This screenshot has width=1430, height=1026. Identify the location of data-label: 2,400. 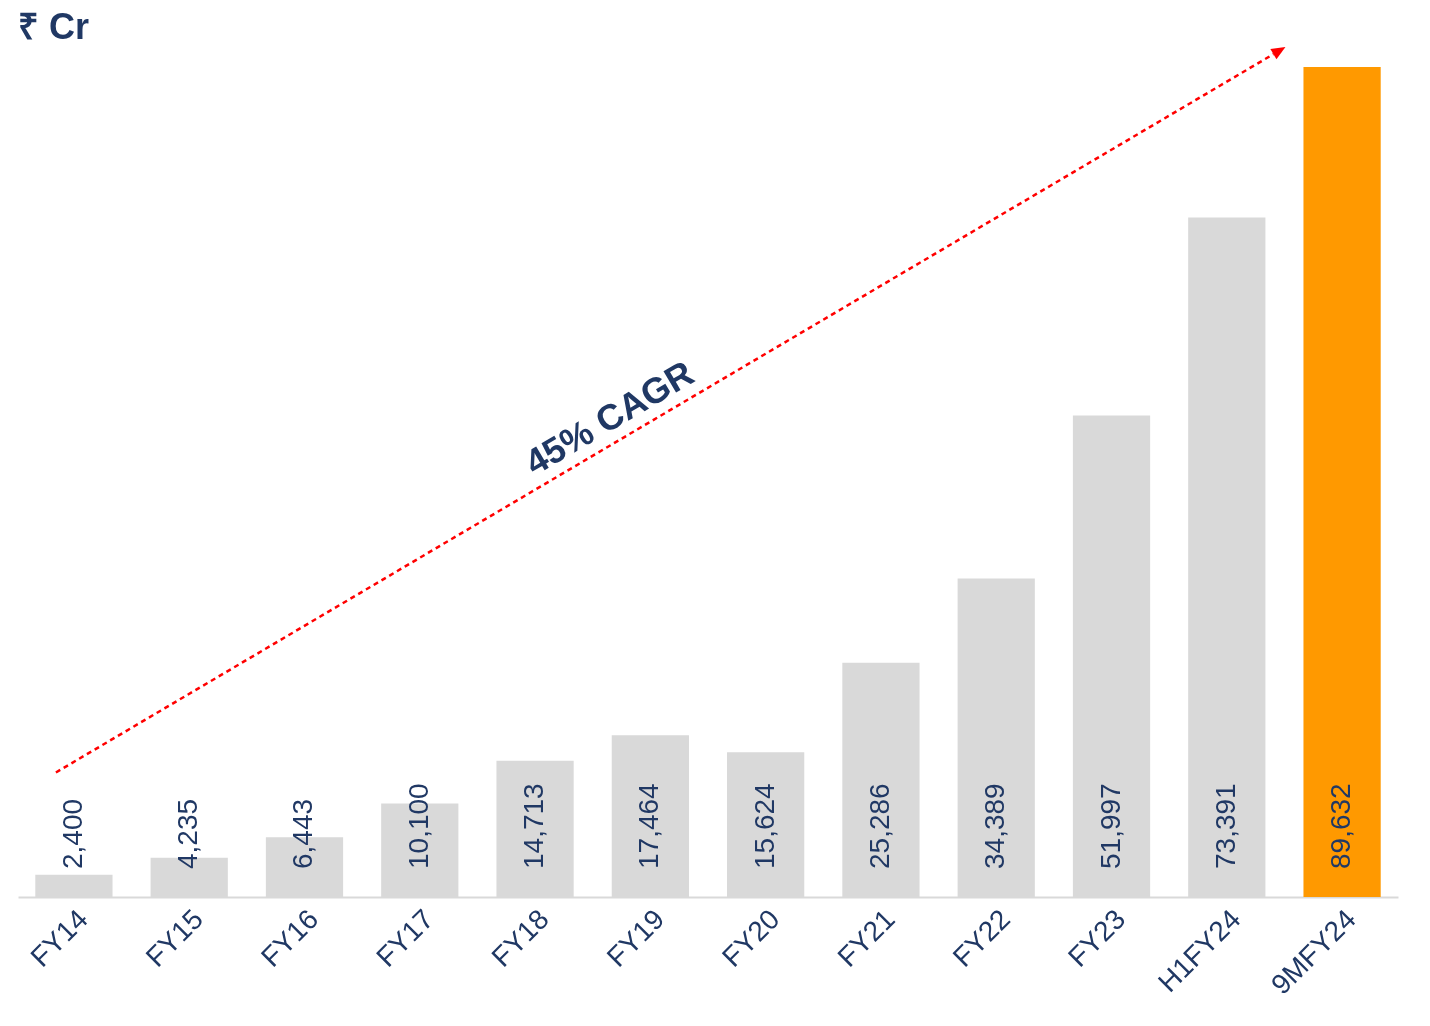
(72, 833).